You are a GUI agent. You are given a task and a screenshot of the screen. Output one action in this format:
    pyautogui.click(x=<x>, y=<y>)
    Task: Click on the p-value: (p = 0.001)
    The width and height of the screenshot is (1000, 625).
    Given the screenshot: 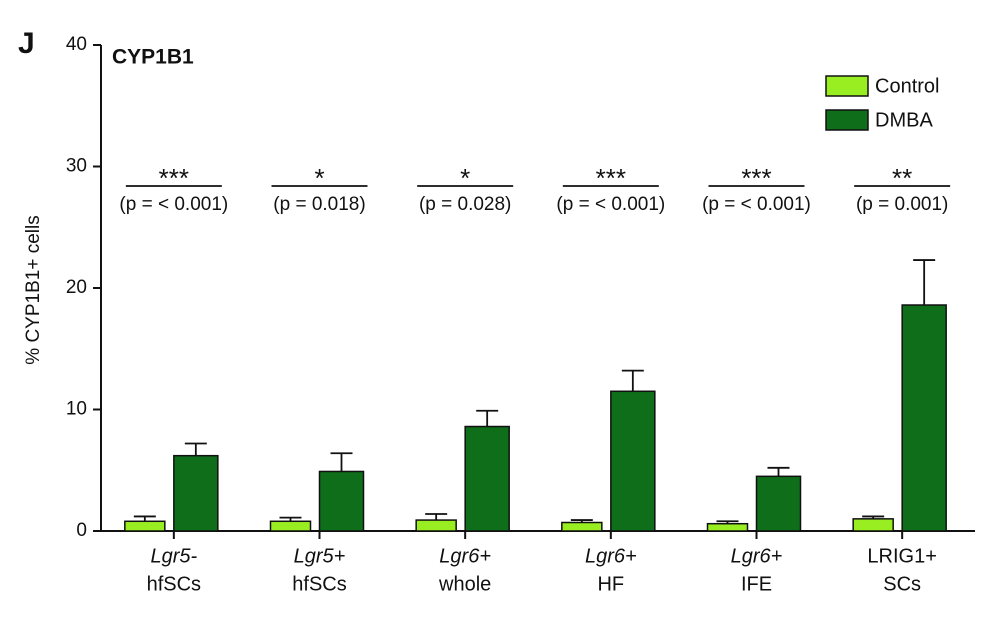 What is the action you would take?
    pyautogui.click(x=902, y=204)
    